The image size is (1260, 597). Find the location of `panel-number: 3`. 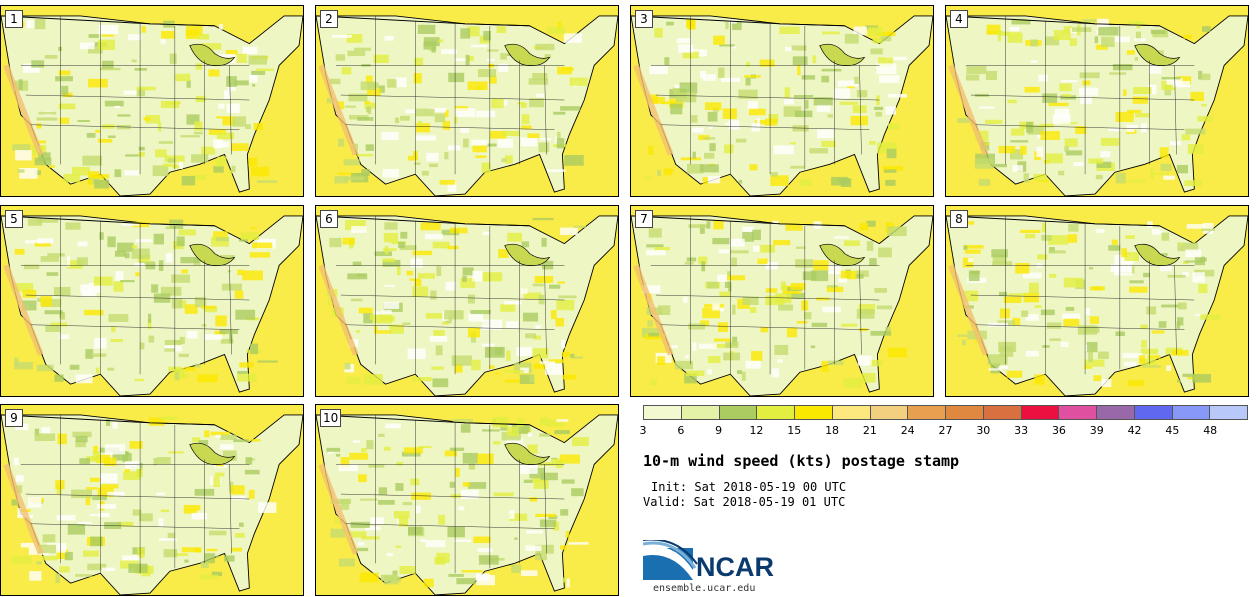

panel-number: 3 is located at coordinates (644, 19).